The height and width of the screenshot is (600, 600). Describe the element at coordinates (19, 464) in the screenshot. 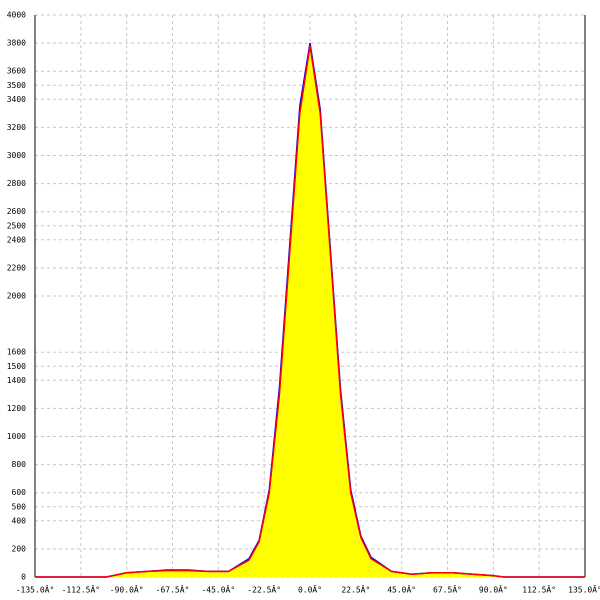

I see `y-tick-label: 800` at that location.